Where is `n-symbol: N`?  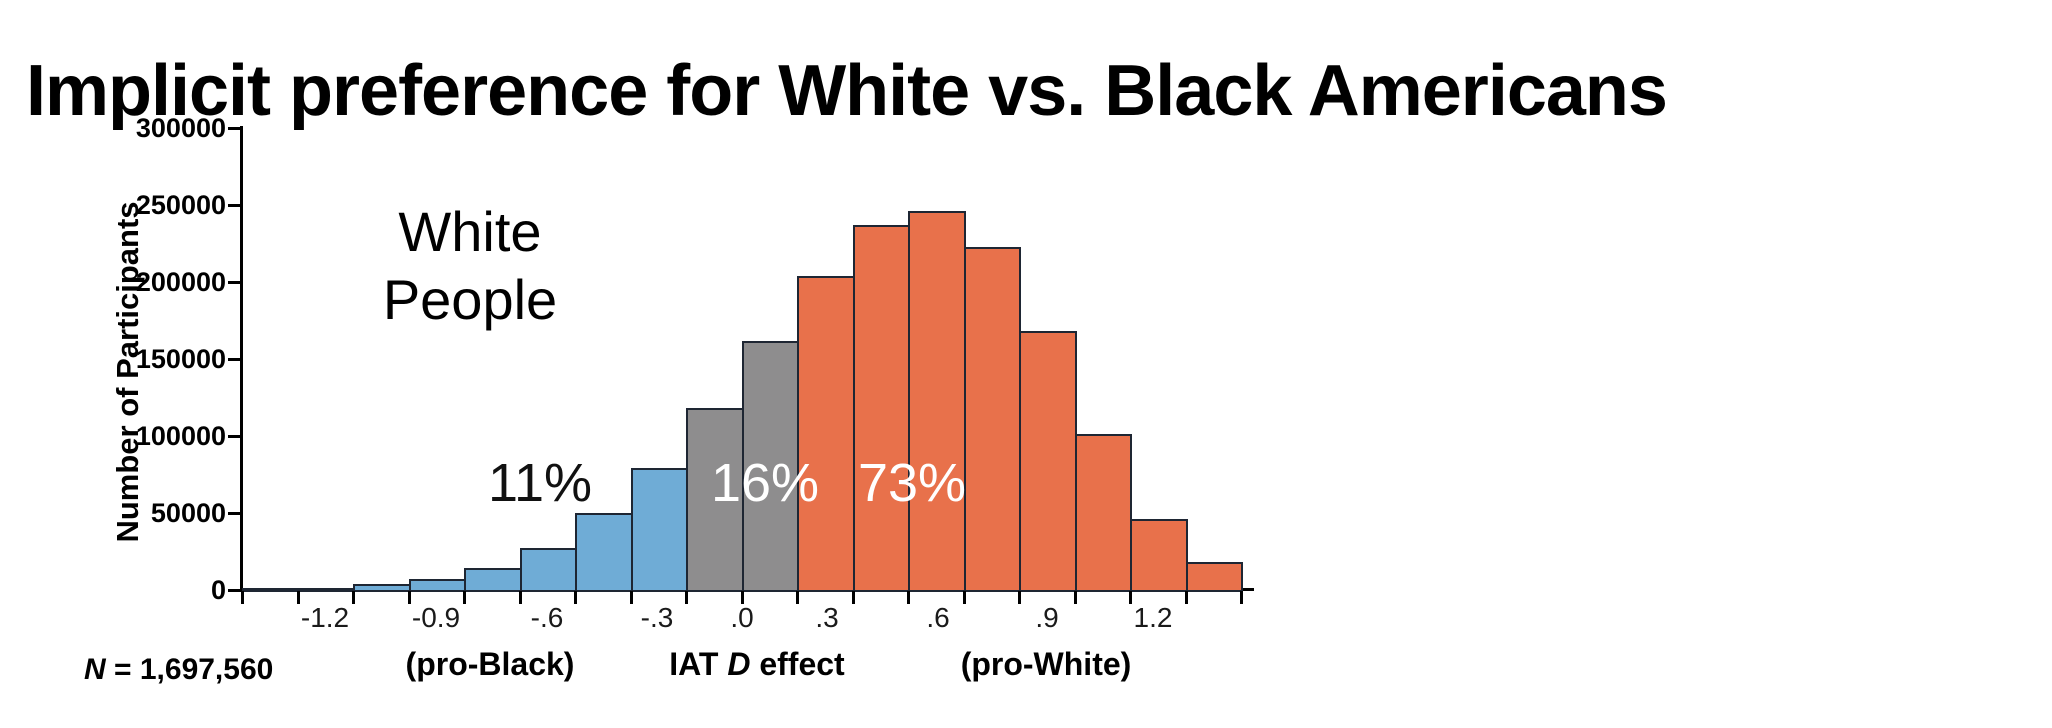 n-symbol: N is located at coordinates (95, 669).